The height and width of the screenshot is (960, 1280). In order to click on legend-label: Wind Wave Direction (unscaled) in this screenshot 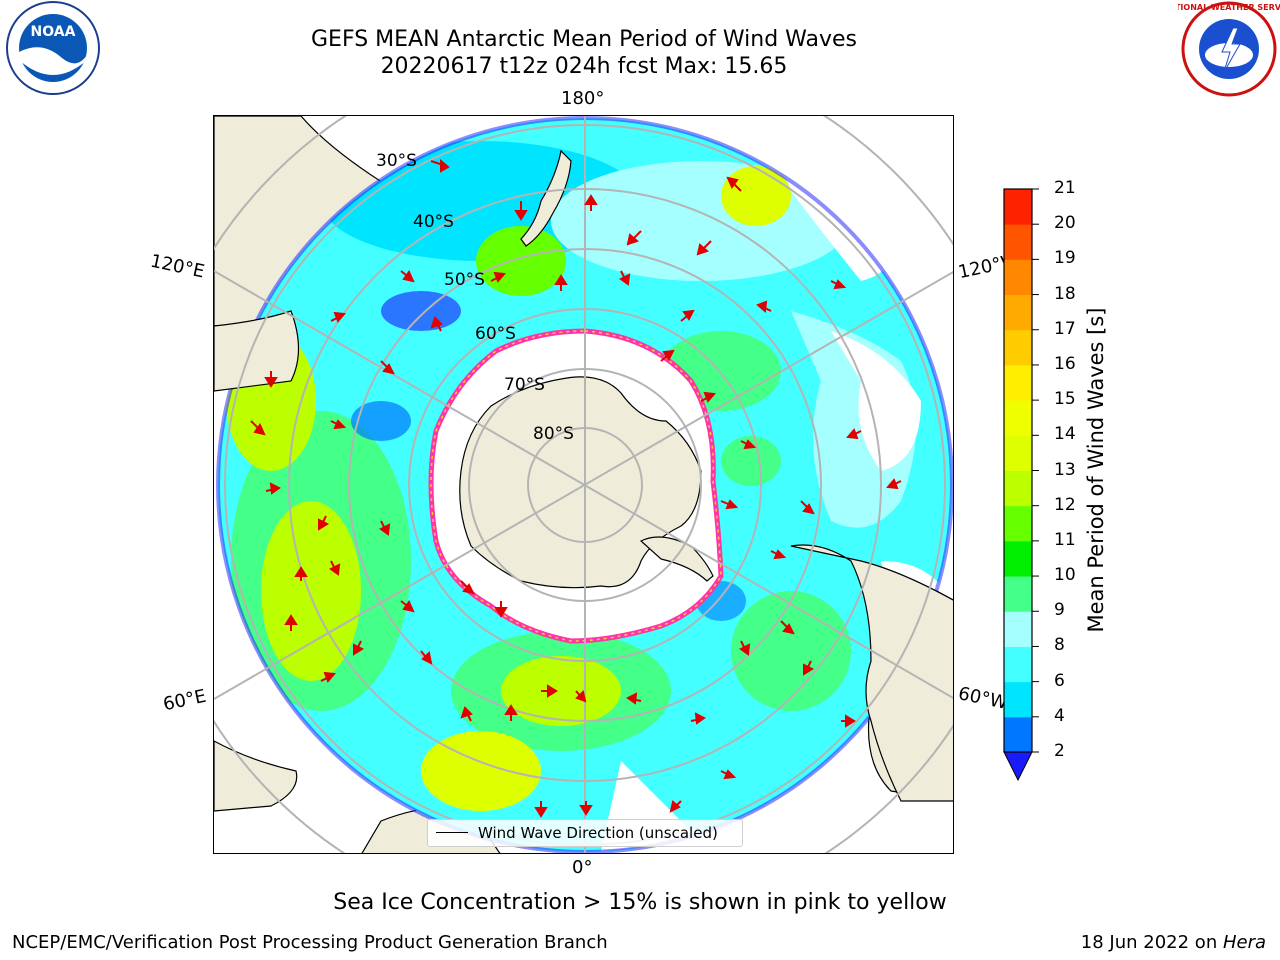, I will do `click(598, 833)`.